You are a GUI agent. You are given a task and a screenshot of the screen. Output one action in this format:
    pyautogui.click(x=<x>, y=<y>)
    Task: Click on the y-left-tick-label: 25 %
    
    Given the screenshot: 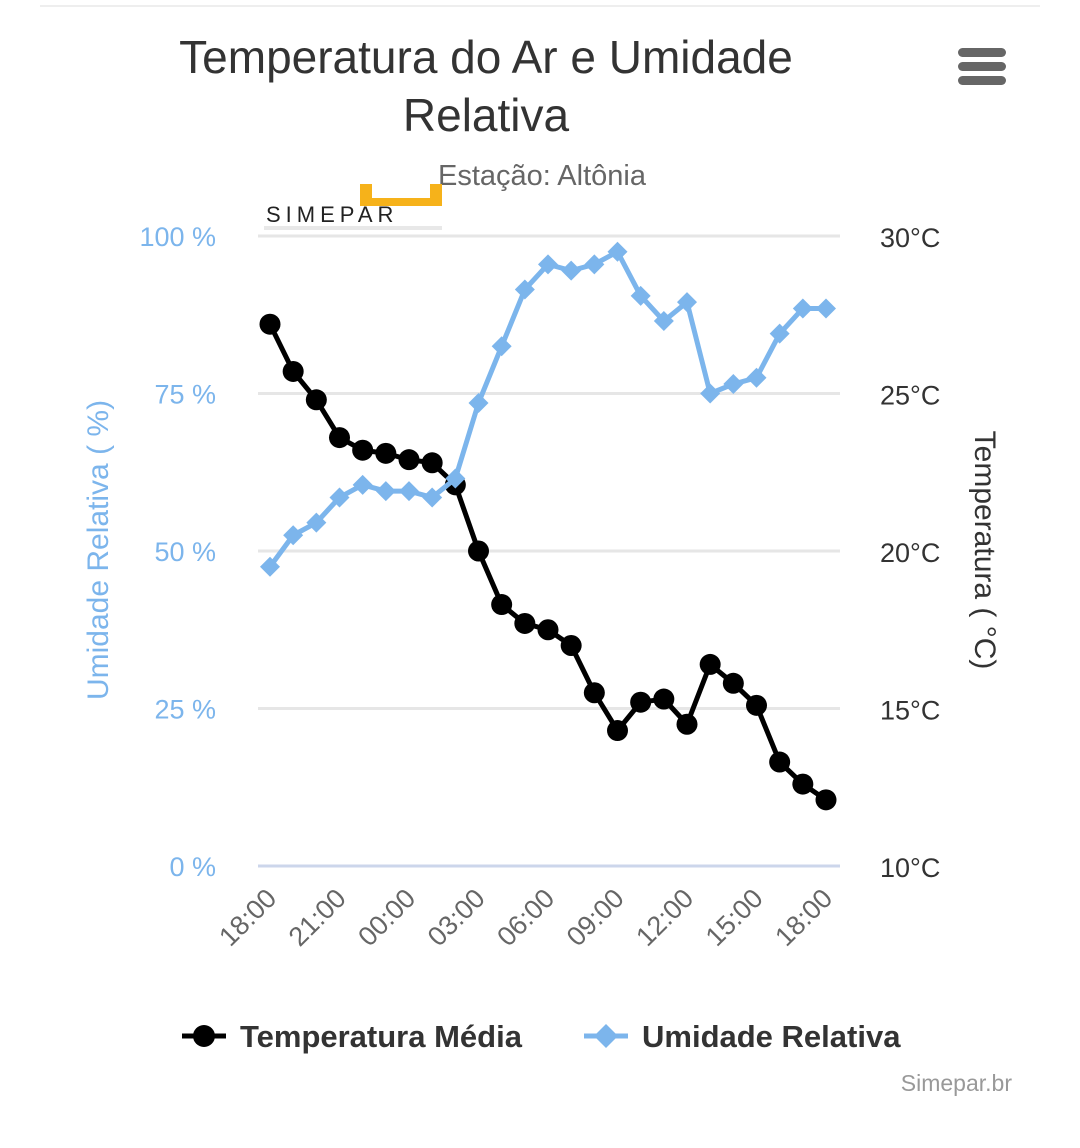 What is the action you would take?
    pyautogui.click(x=185, y=710)
    